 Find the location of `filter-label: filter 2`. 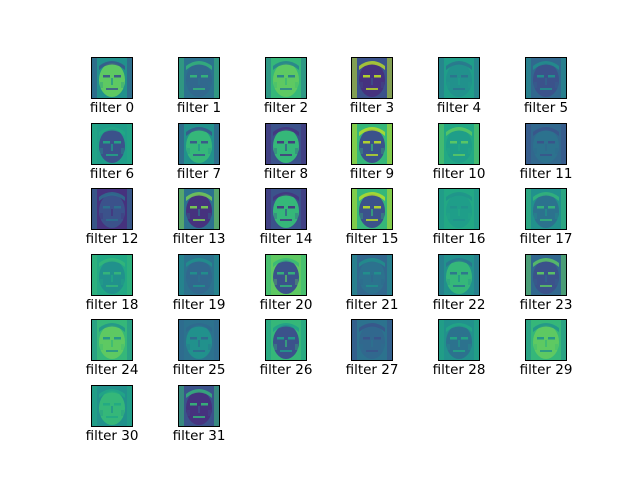

filter-label: filter 2 is located at coordinates (286, 108).